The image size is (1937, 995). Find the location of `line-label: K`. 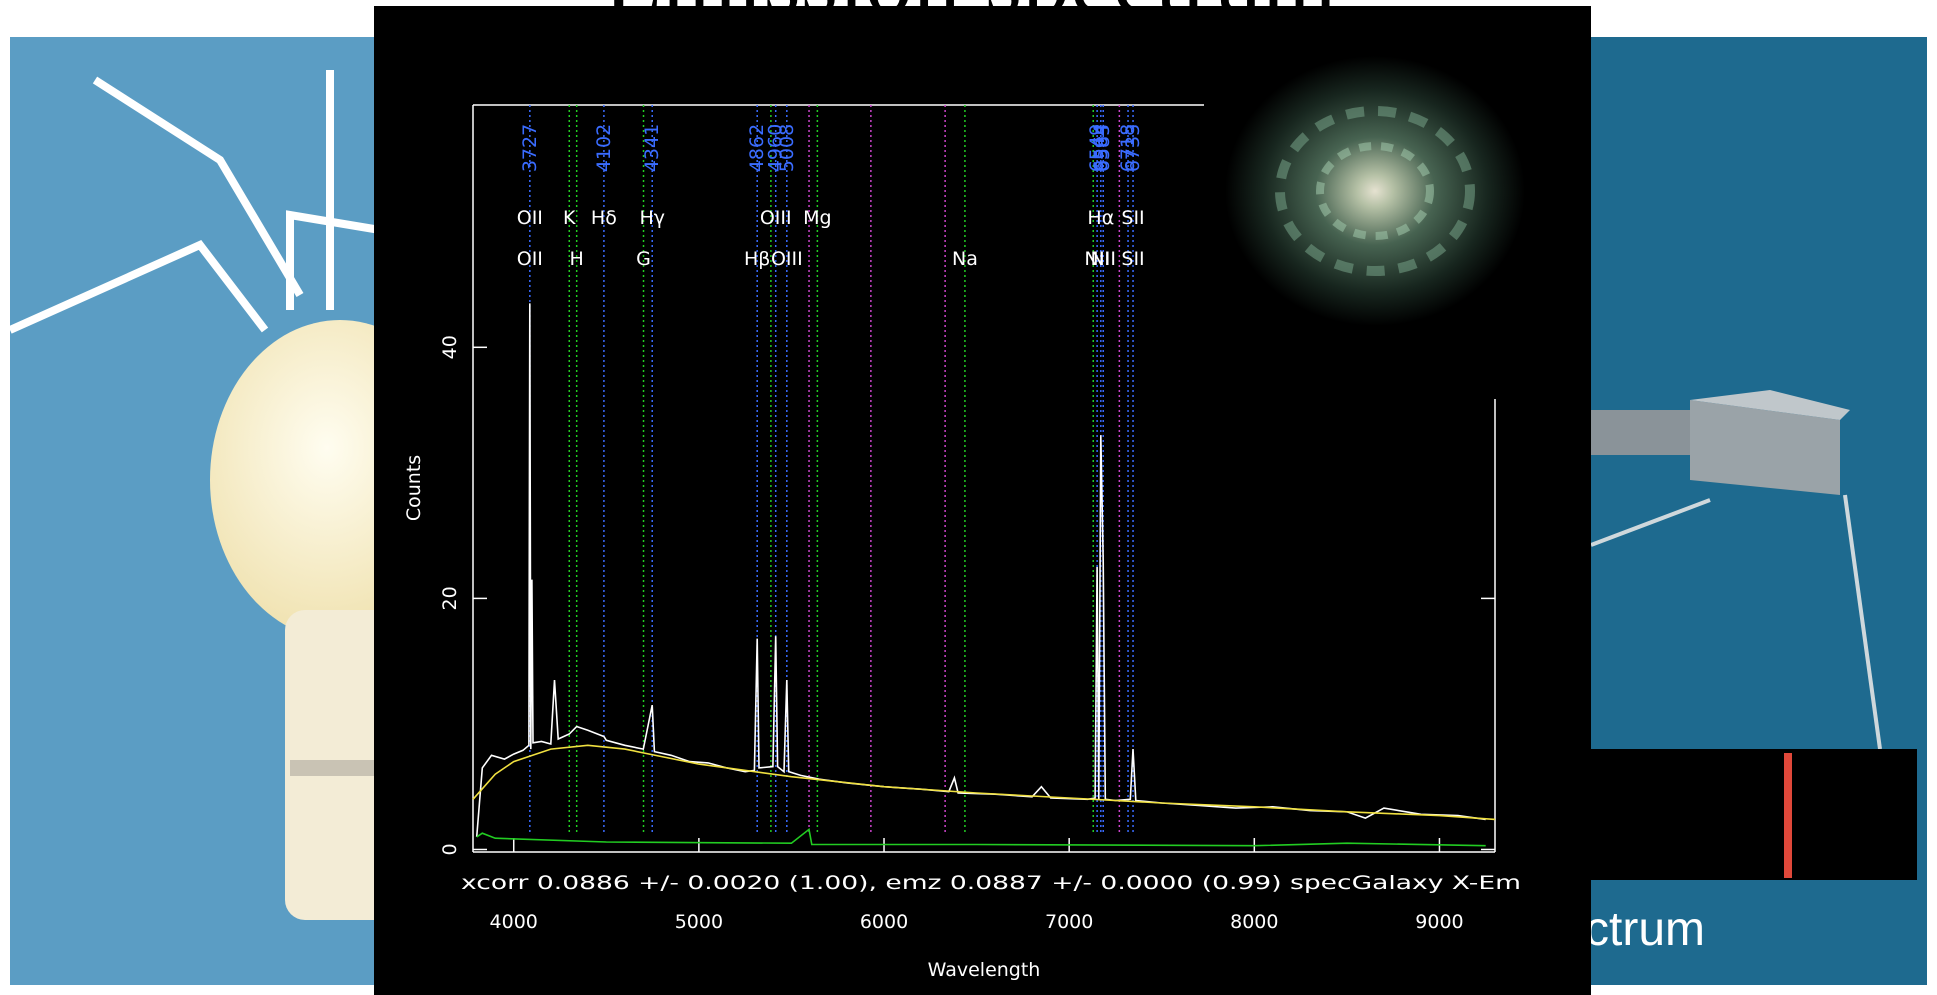

line-label: K is located at coordinates (569, 218).